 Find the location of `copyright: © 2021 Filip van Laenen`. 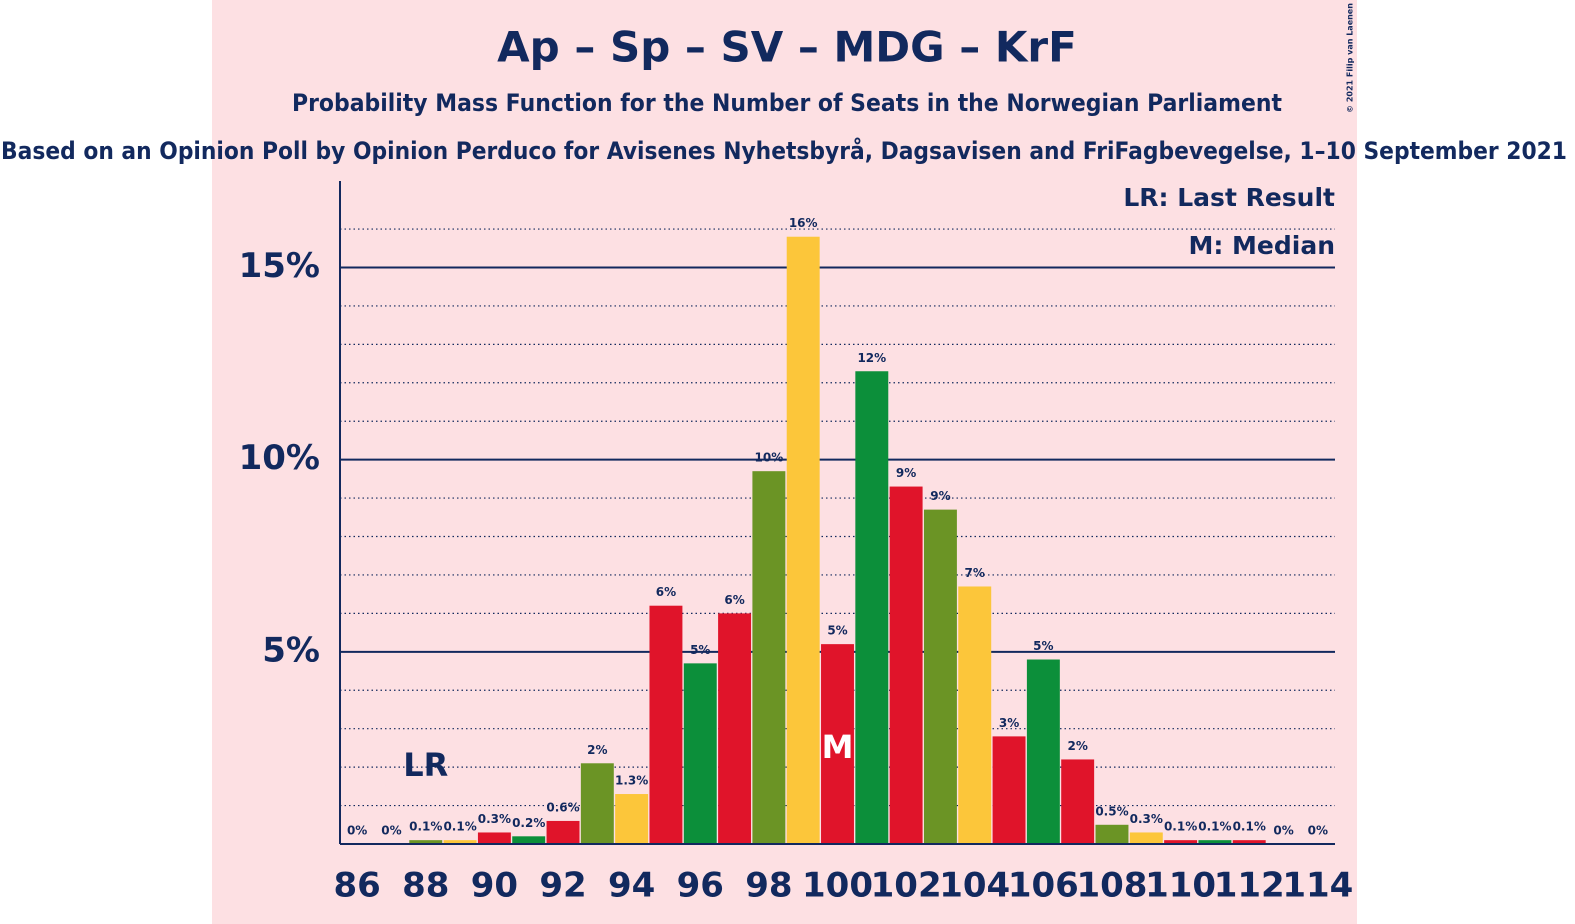

copyright: © 2021 Filip van Laenen is located at coordinates (1350, 58).